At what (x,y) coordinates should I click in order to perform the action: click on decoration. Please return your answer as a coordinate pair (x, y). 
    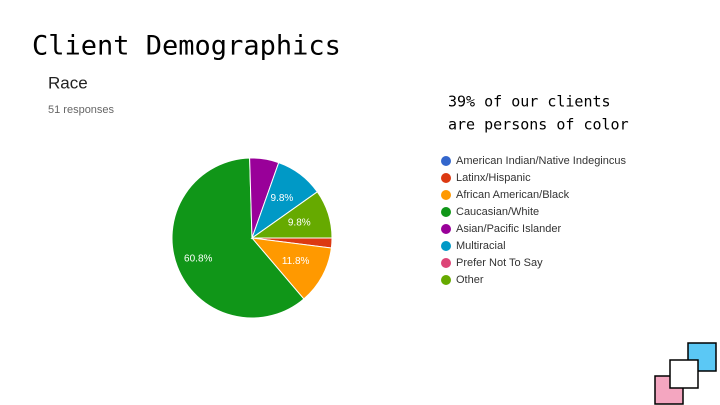
    Looking at the image, I should click on (685, 373).